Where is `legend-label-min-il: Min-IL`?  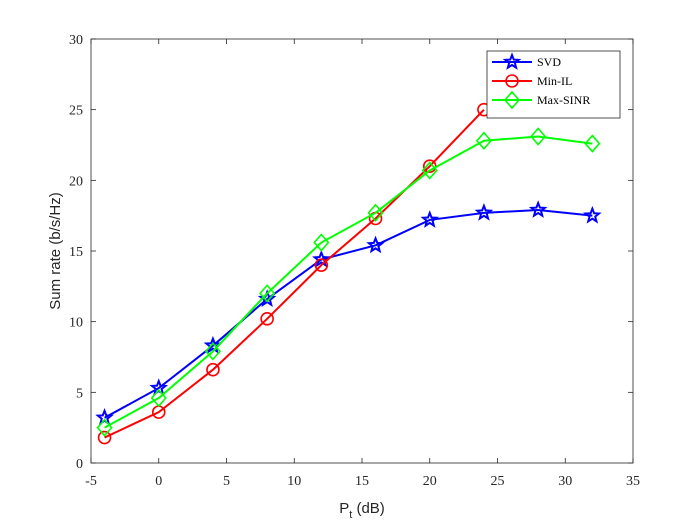 legend-label-min-il: Min-IL is located at coordinates (554, 81).